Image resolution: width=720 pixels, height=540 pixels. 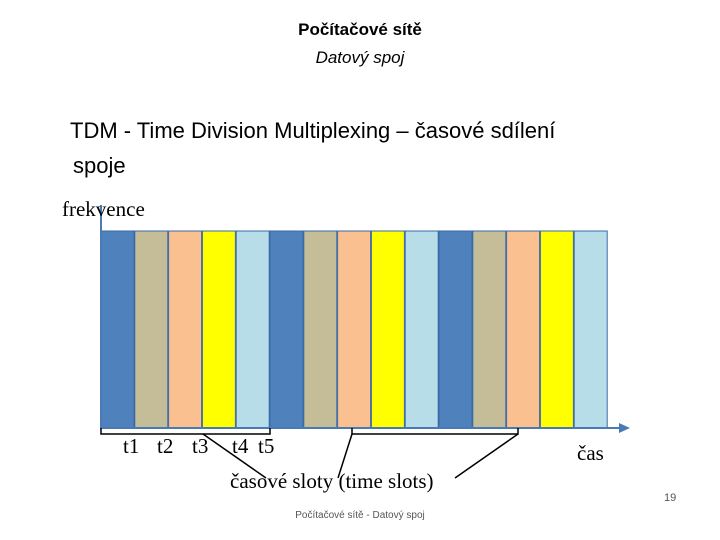 What do you see at coordinates (185, 431) in the screenshot?
I see `frame-bracket` at bounding box center [185, 431].